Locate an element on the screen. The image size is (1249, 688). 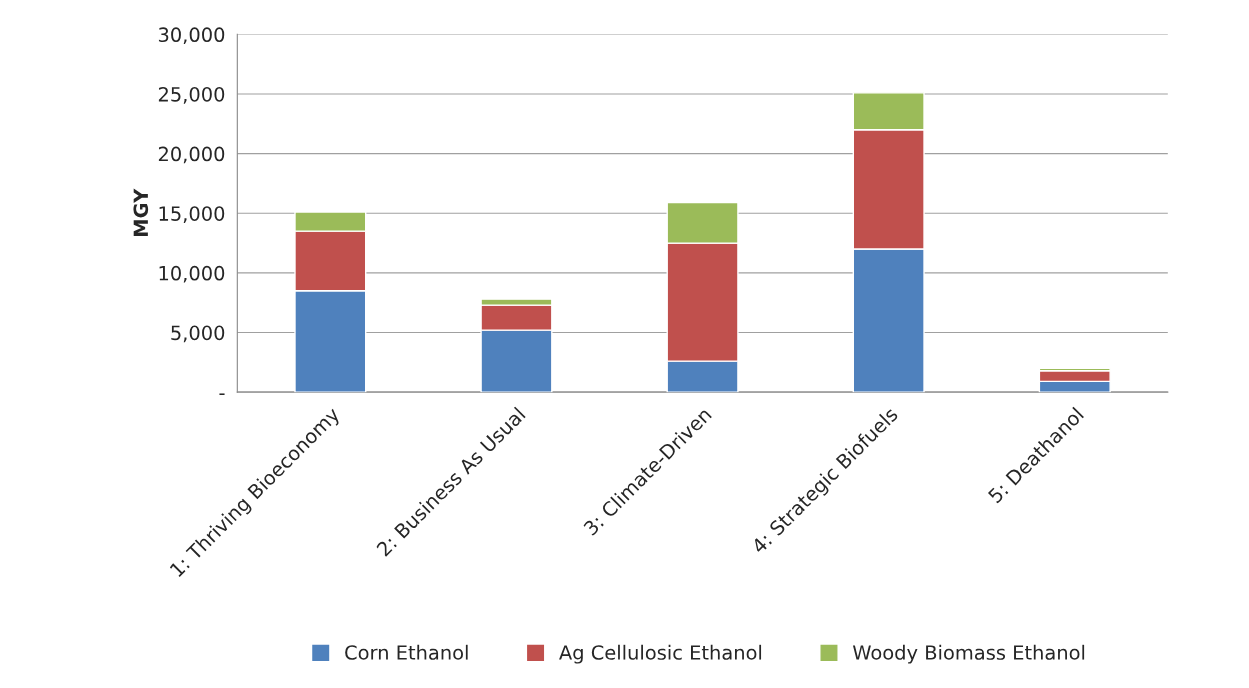
y-axis-title: MGY is located at coordinates (141, 212).